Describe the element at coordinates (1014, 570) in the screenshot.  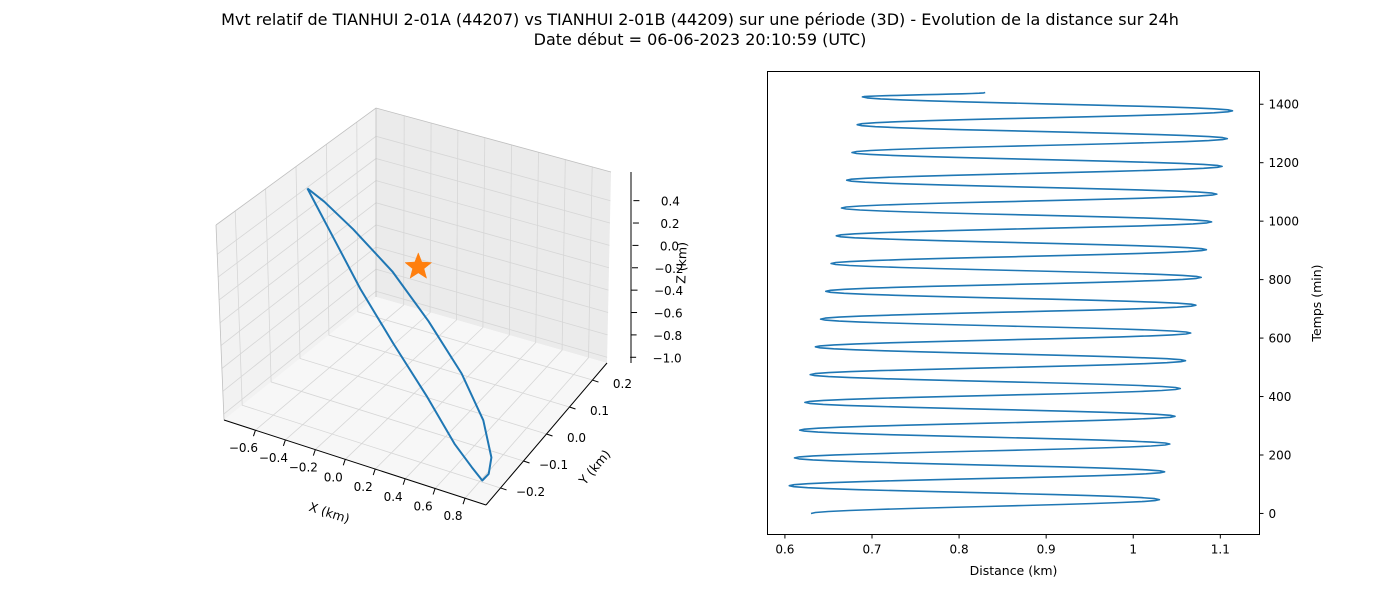
I see `x-axis-label: Distance (km)` at that location.